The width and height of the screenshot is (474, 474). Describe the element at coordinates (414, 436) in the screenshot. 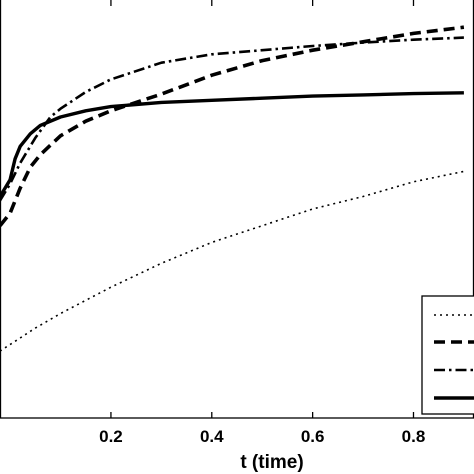

I see `x-tick-label: 0.8` at that location.